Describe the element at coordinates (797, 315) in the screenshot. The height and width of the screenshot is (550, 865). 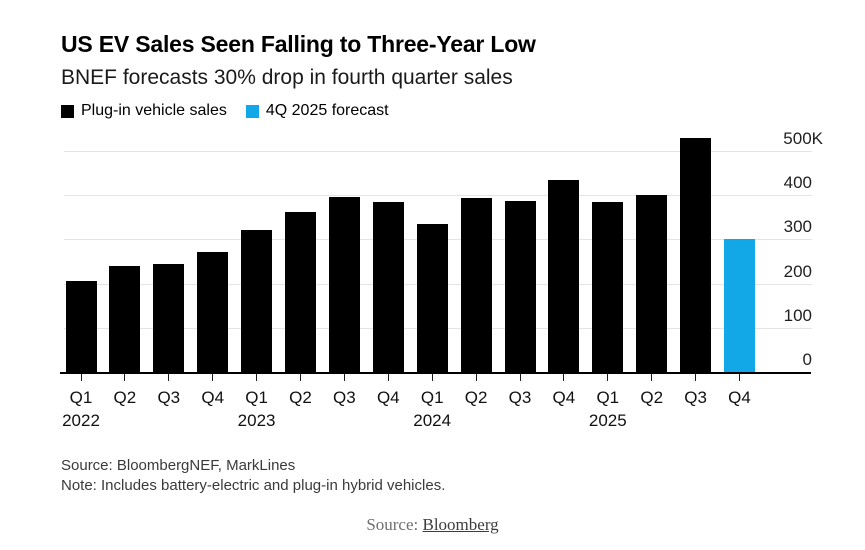
I see `y-axis-label-100: 100` at that location.